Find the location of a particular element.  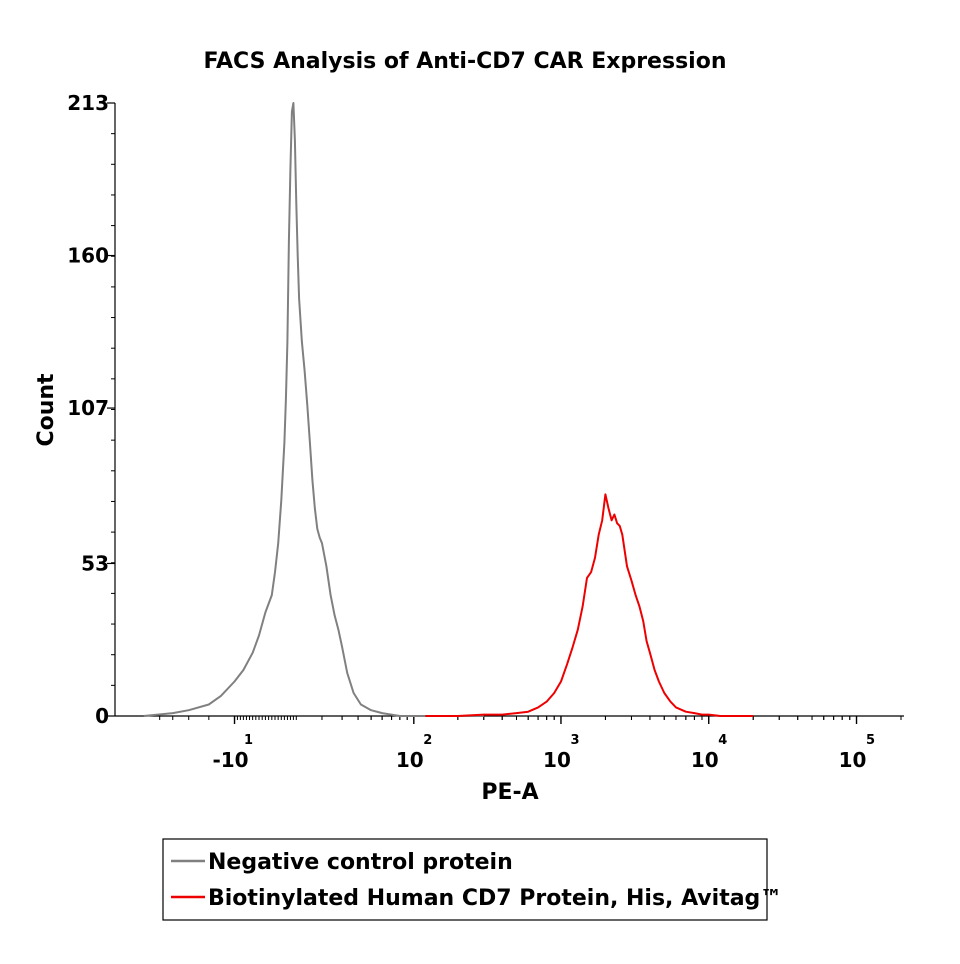

x-axis-label: PE-A is located at coordinates (509, 792).